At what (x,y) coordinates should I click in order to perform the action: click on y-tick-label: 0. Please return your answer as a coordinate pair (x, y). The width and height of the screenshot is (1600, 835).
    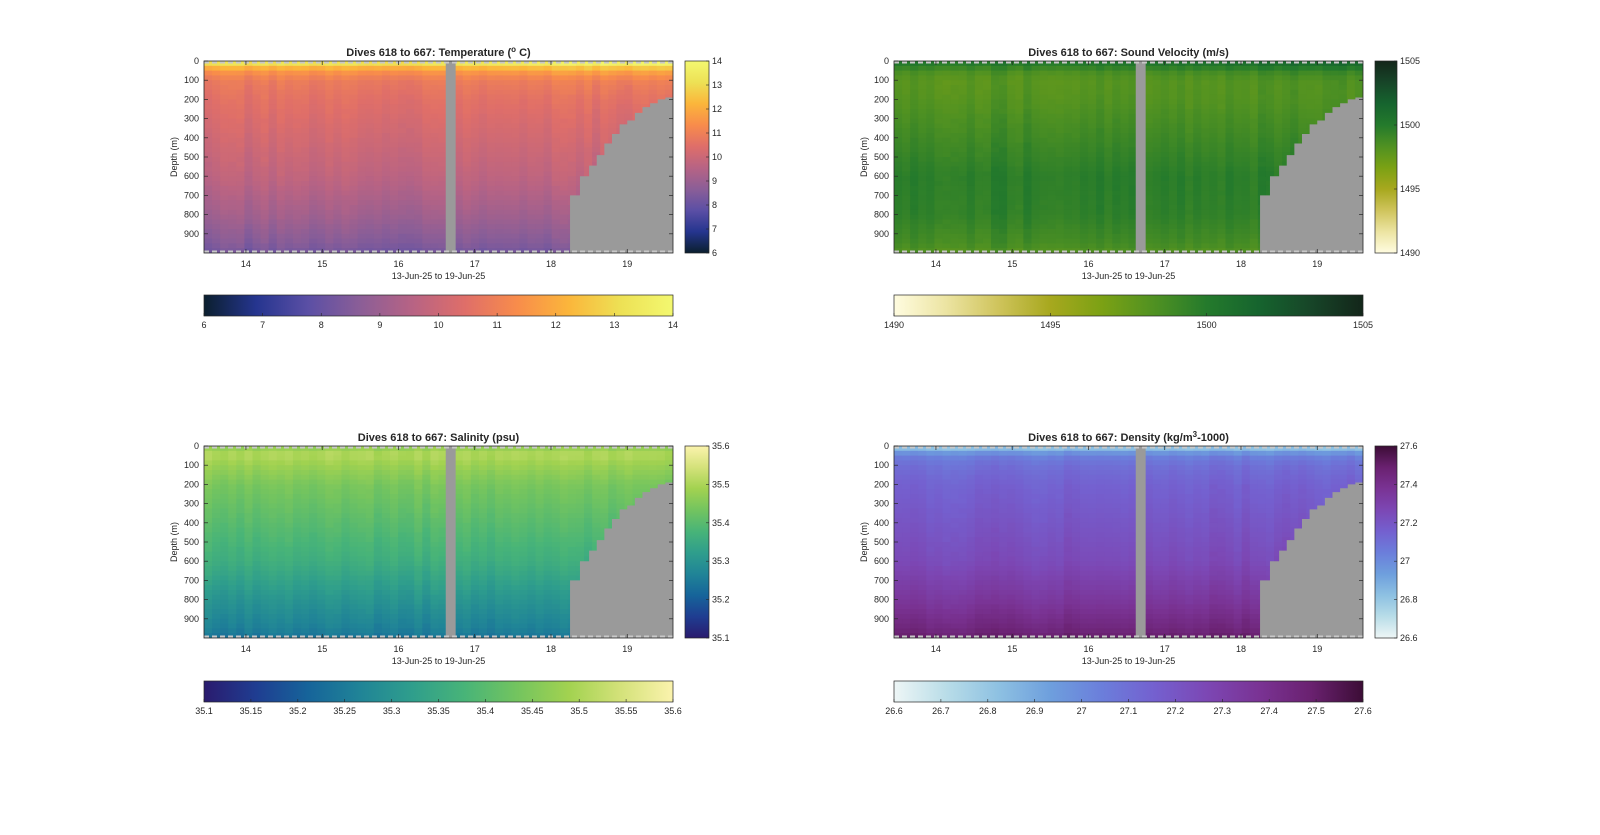
    Looking at the image, I should click on (886, 61).